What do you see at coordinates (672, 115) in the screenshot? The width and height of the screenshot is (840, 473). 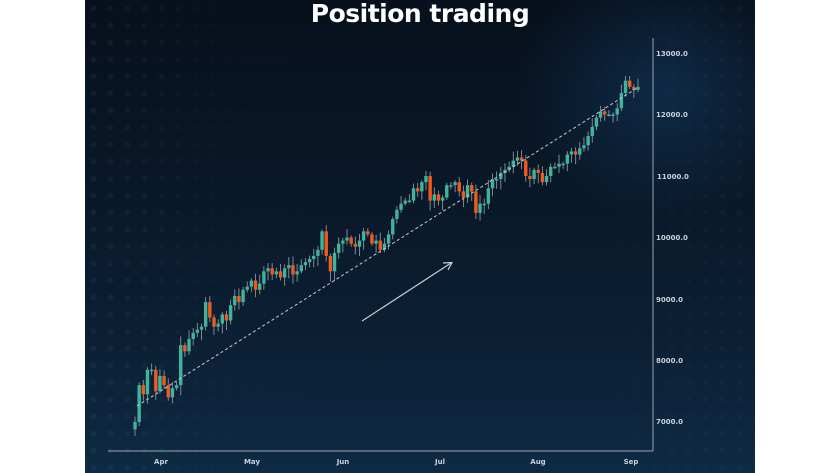 I see `y-label-12000: 12000.0` at bounding box center [672, 115].